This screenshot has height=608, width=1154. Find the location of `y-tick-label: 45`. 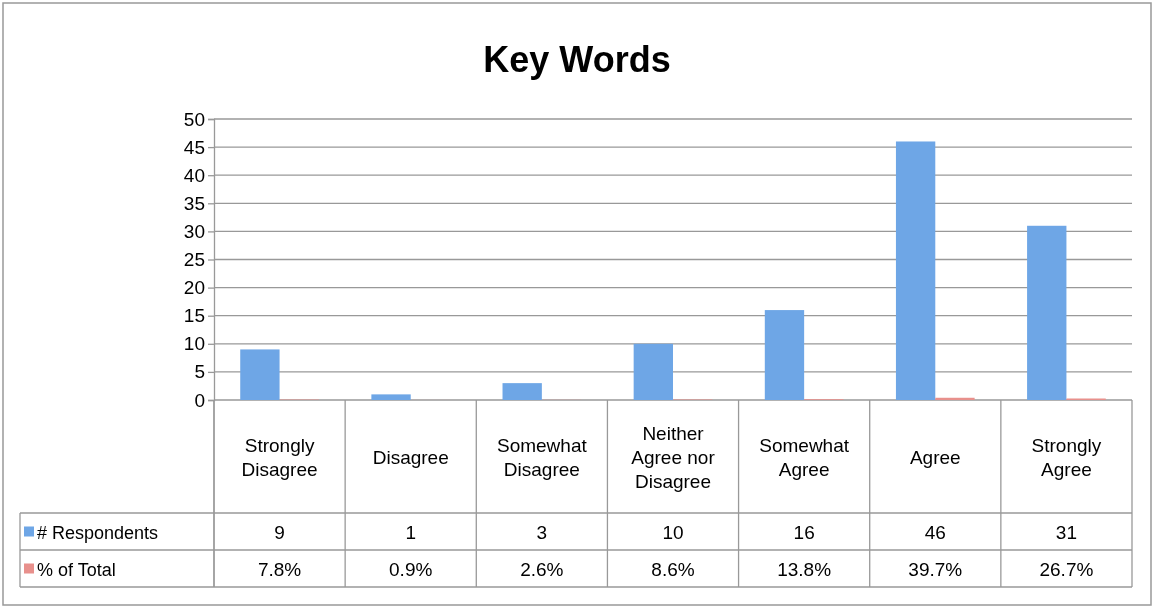

y-tick-label: 45 is located at coordinates (194, 147).